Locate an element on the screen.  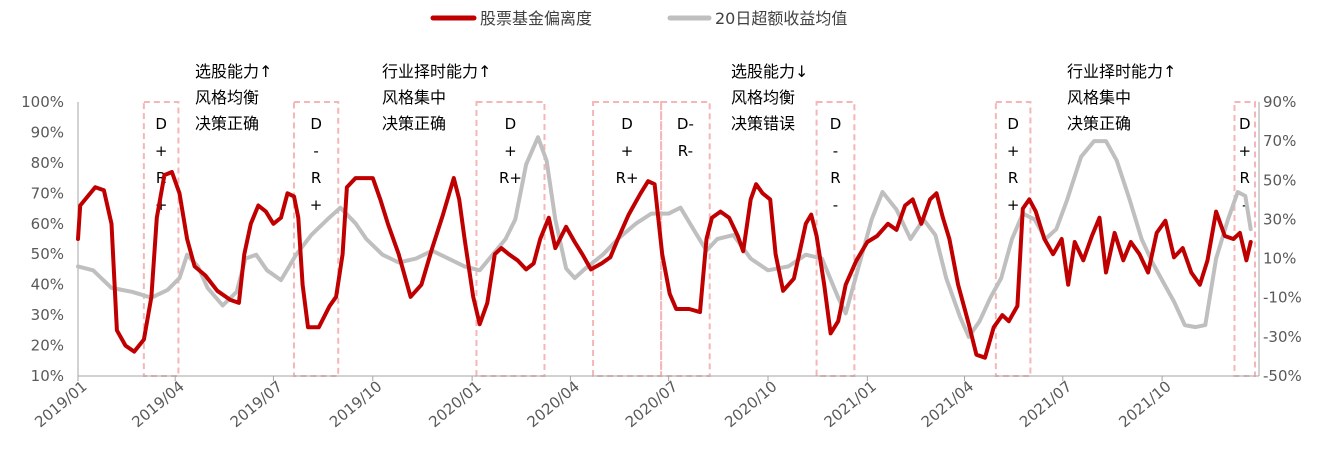
annotation-1: 选股能力↑ 风格均衡 决策正确 is located at coordinates (233, 97).